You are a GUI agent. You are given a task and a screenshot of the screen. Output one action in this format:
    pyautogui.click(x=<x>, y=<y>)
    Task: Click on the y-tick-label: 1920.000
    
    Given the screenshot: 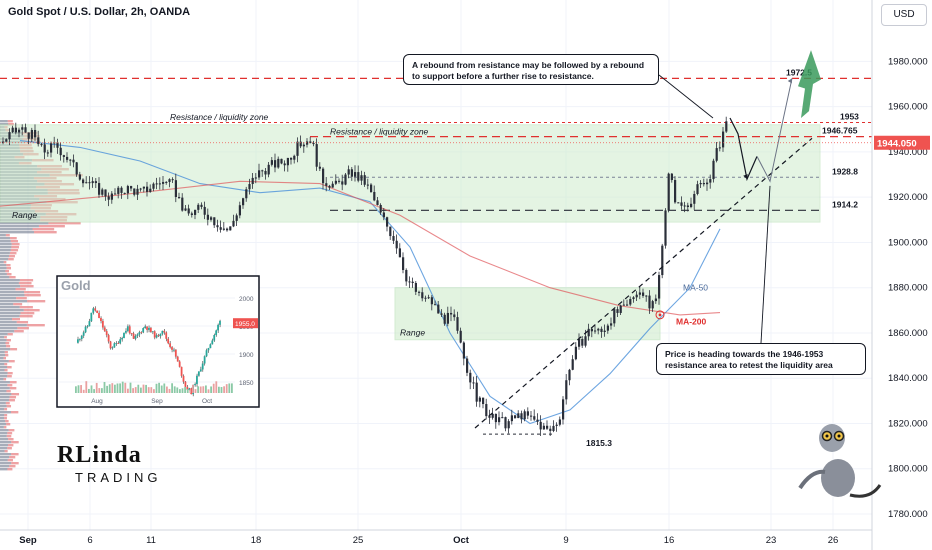 What is the action you would take?
    pyautogui.click(x=908, y=197)
    